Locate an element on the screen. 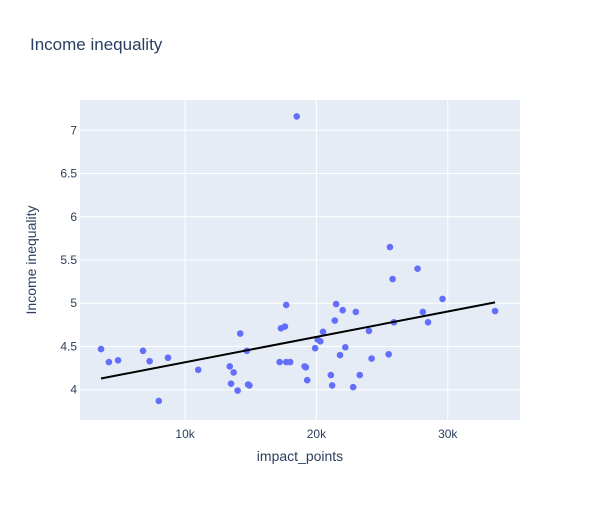 The height and width of the screenshot is (505, 600). chart-title: Income inequality is located at coordinates (96, 44).